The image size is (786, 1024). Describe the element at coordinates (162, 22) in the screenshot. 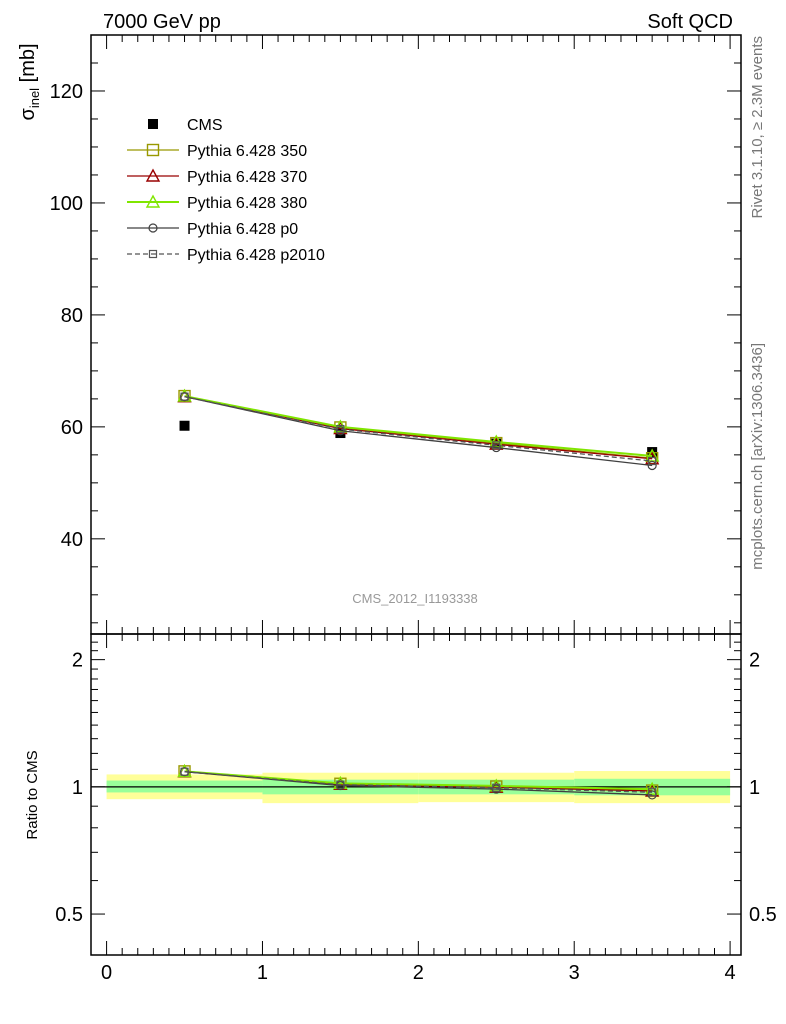

I see `beam-label: 7000 GeV pp` at that location.